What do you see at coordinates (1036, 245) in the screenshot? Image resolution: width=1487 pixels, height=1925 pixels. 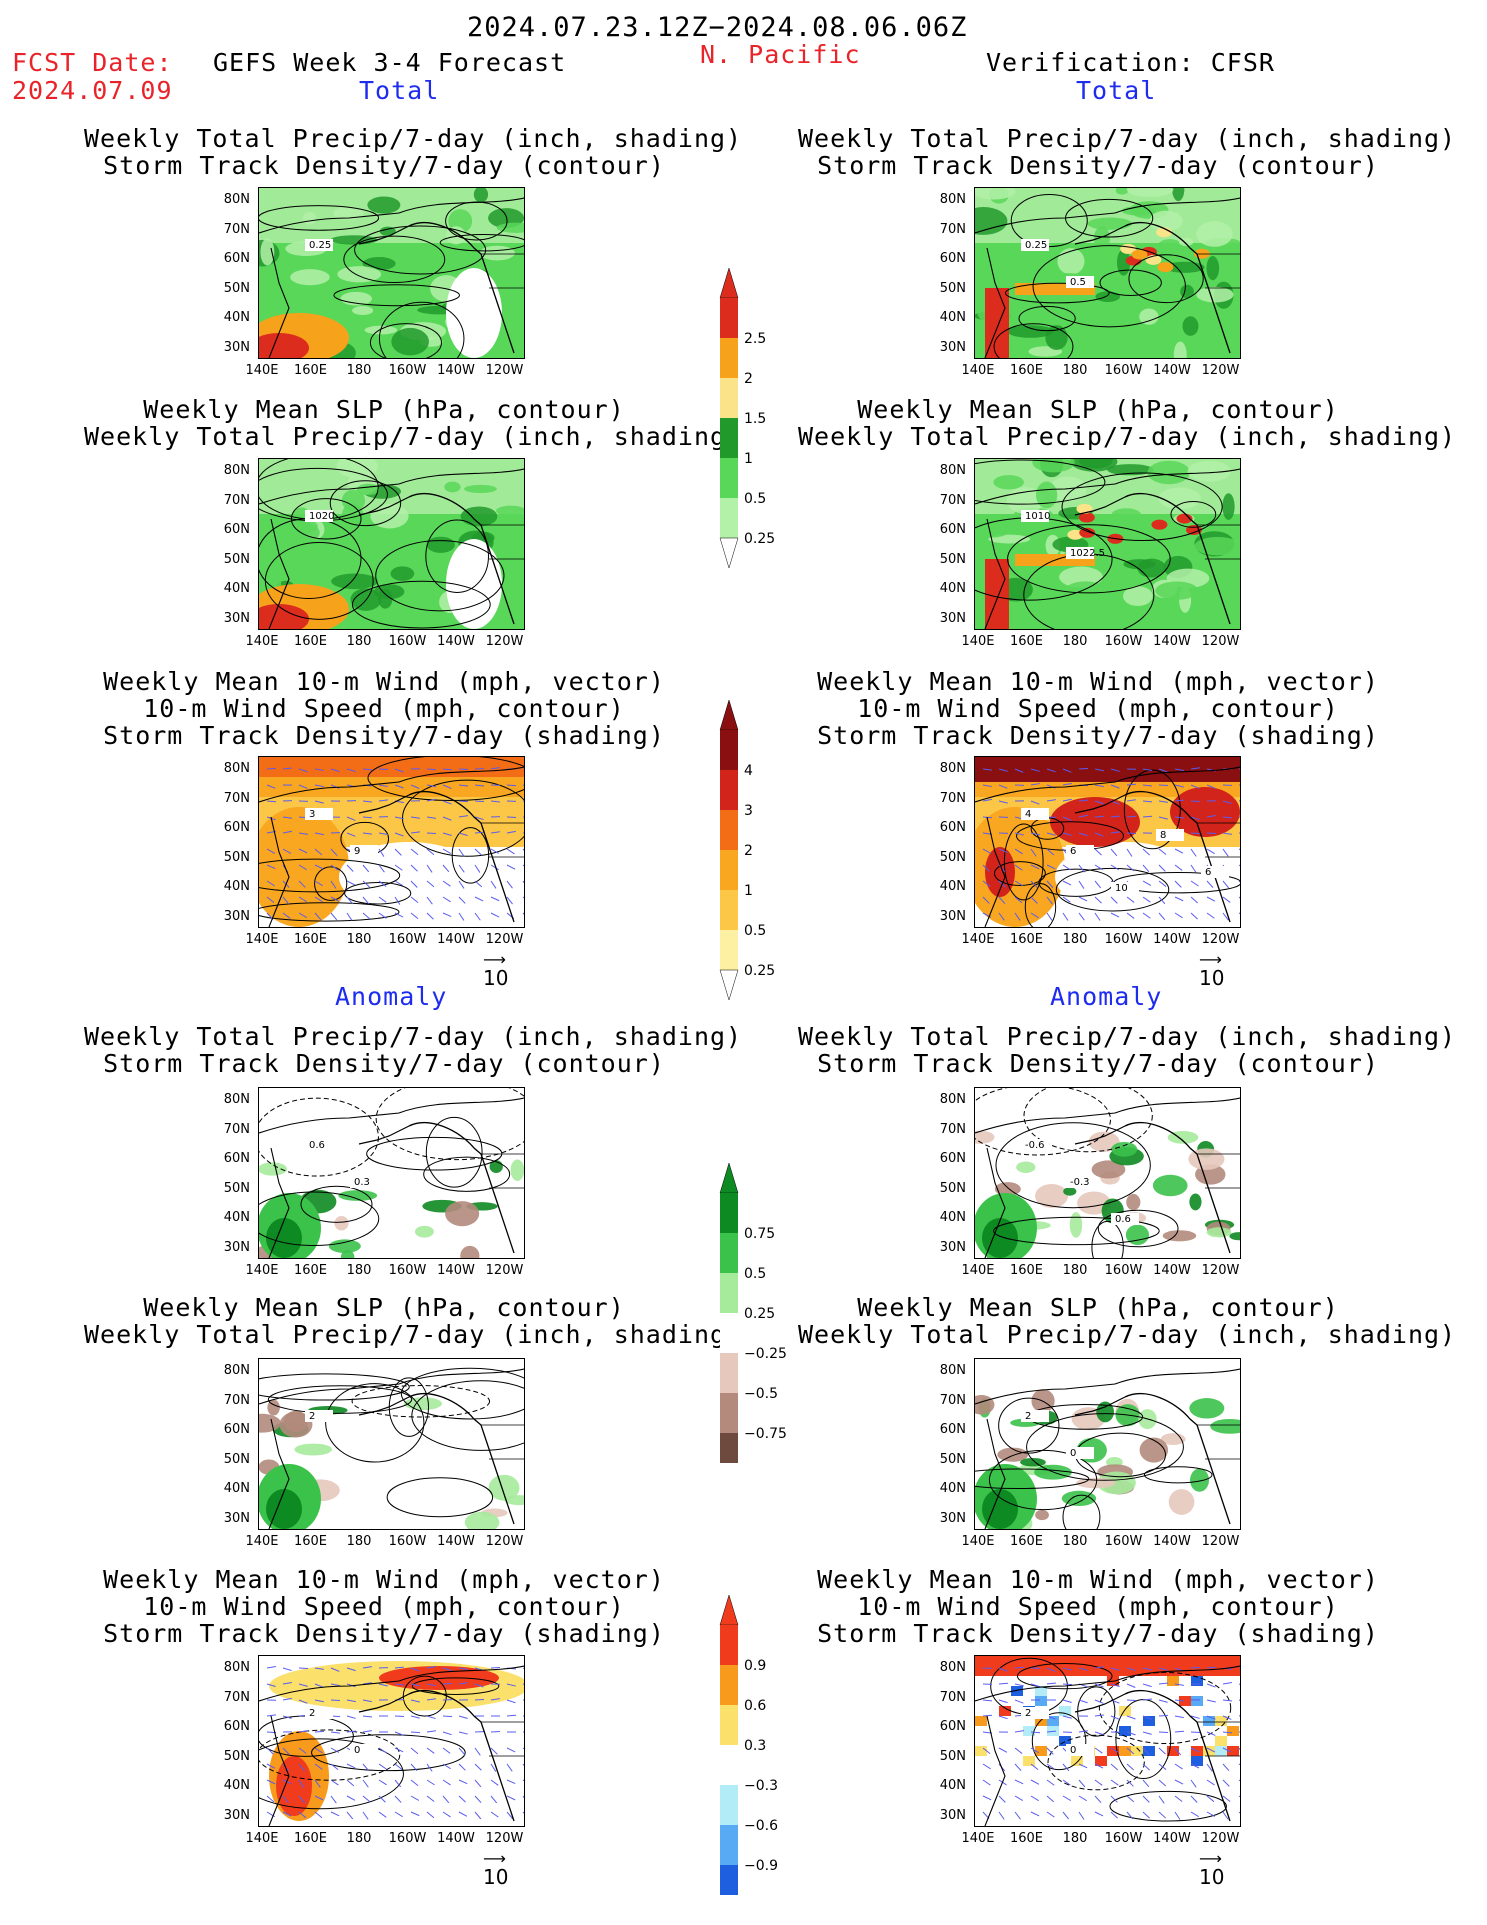 I see `contour-label: 0.25` at bounding box center [1036, 245].